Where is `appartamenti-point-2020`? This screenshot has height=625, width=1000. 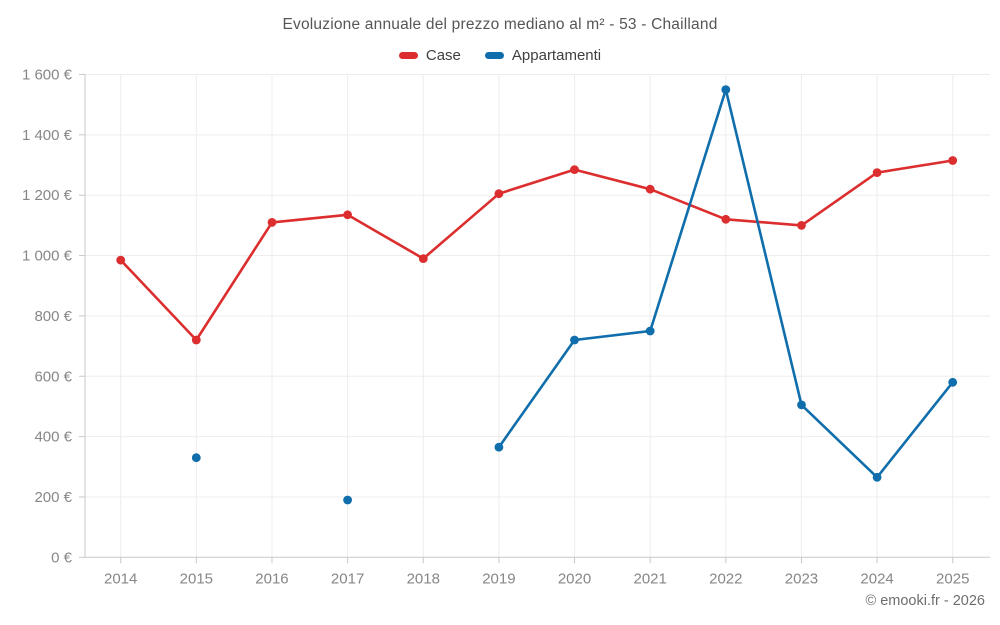
appartamenti-point-2020 is located at coordinates (574, 340).